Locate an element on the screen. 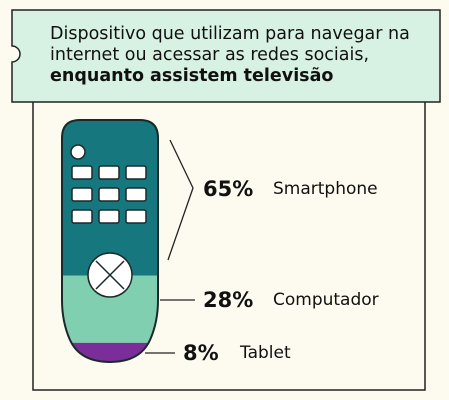  category-label: Computador is located at coordinates (326, 300).